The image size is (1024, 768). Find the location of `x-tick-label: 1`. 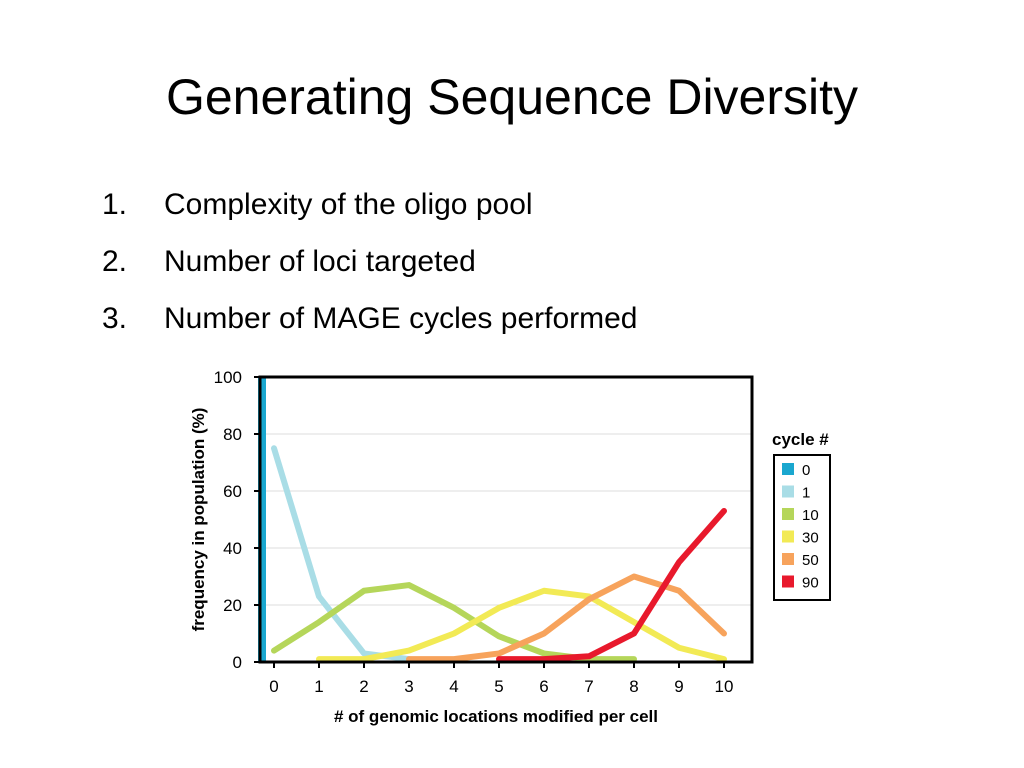

x-tick-label: 1 is located at coordinates (318, 686).